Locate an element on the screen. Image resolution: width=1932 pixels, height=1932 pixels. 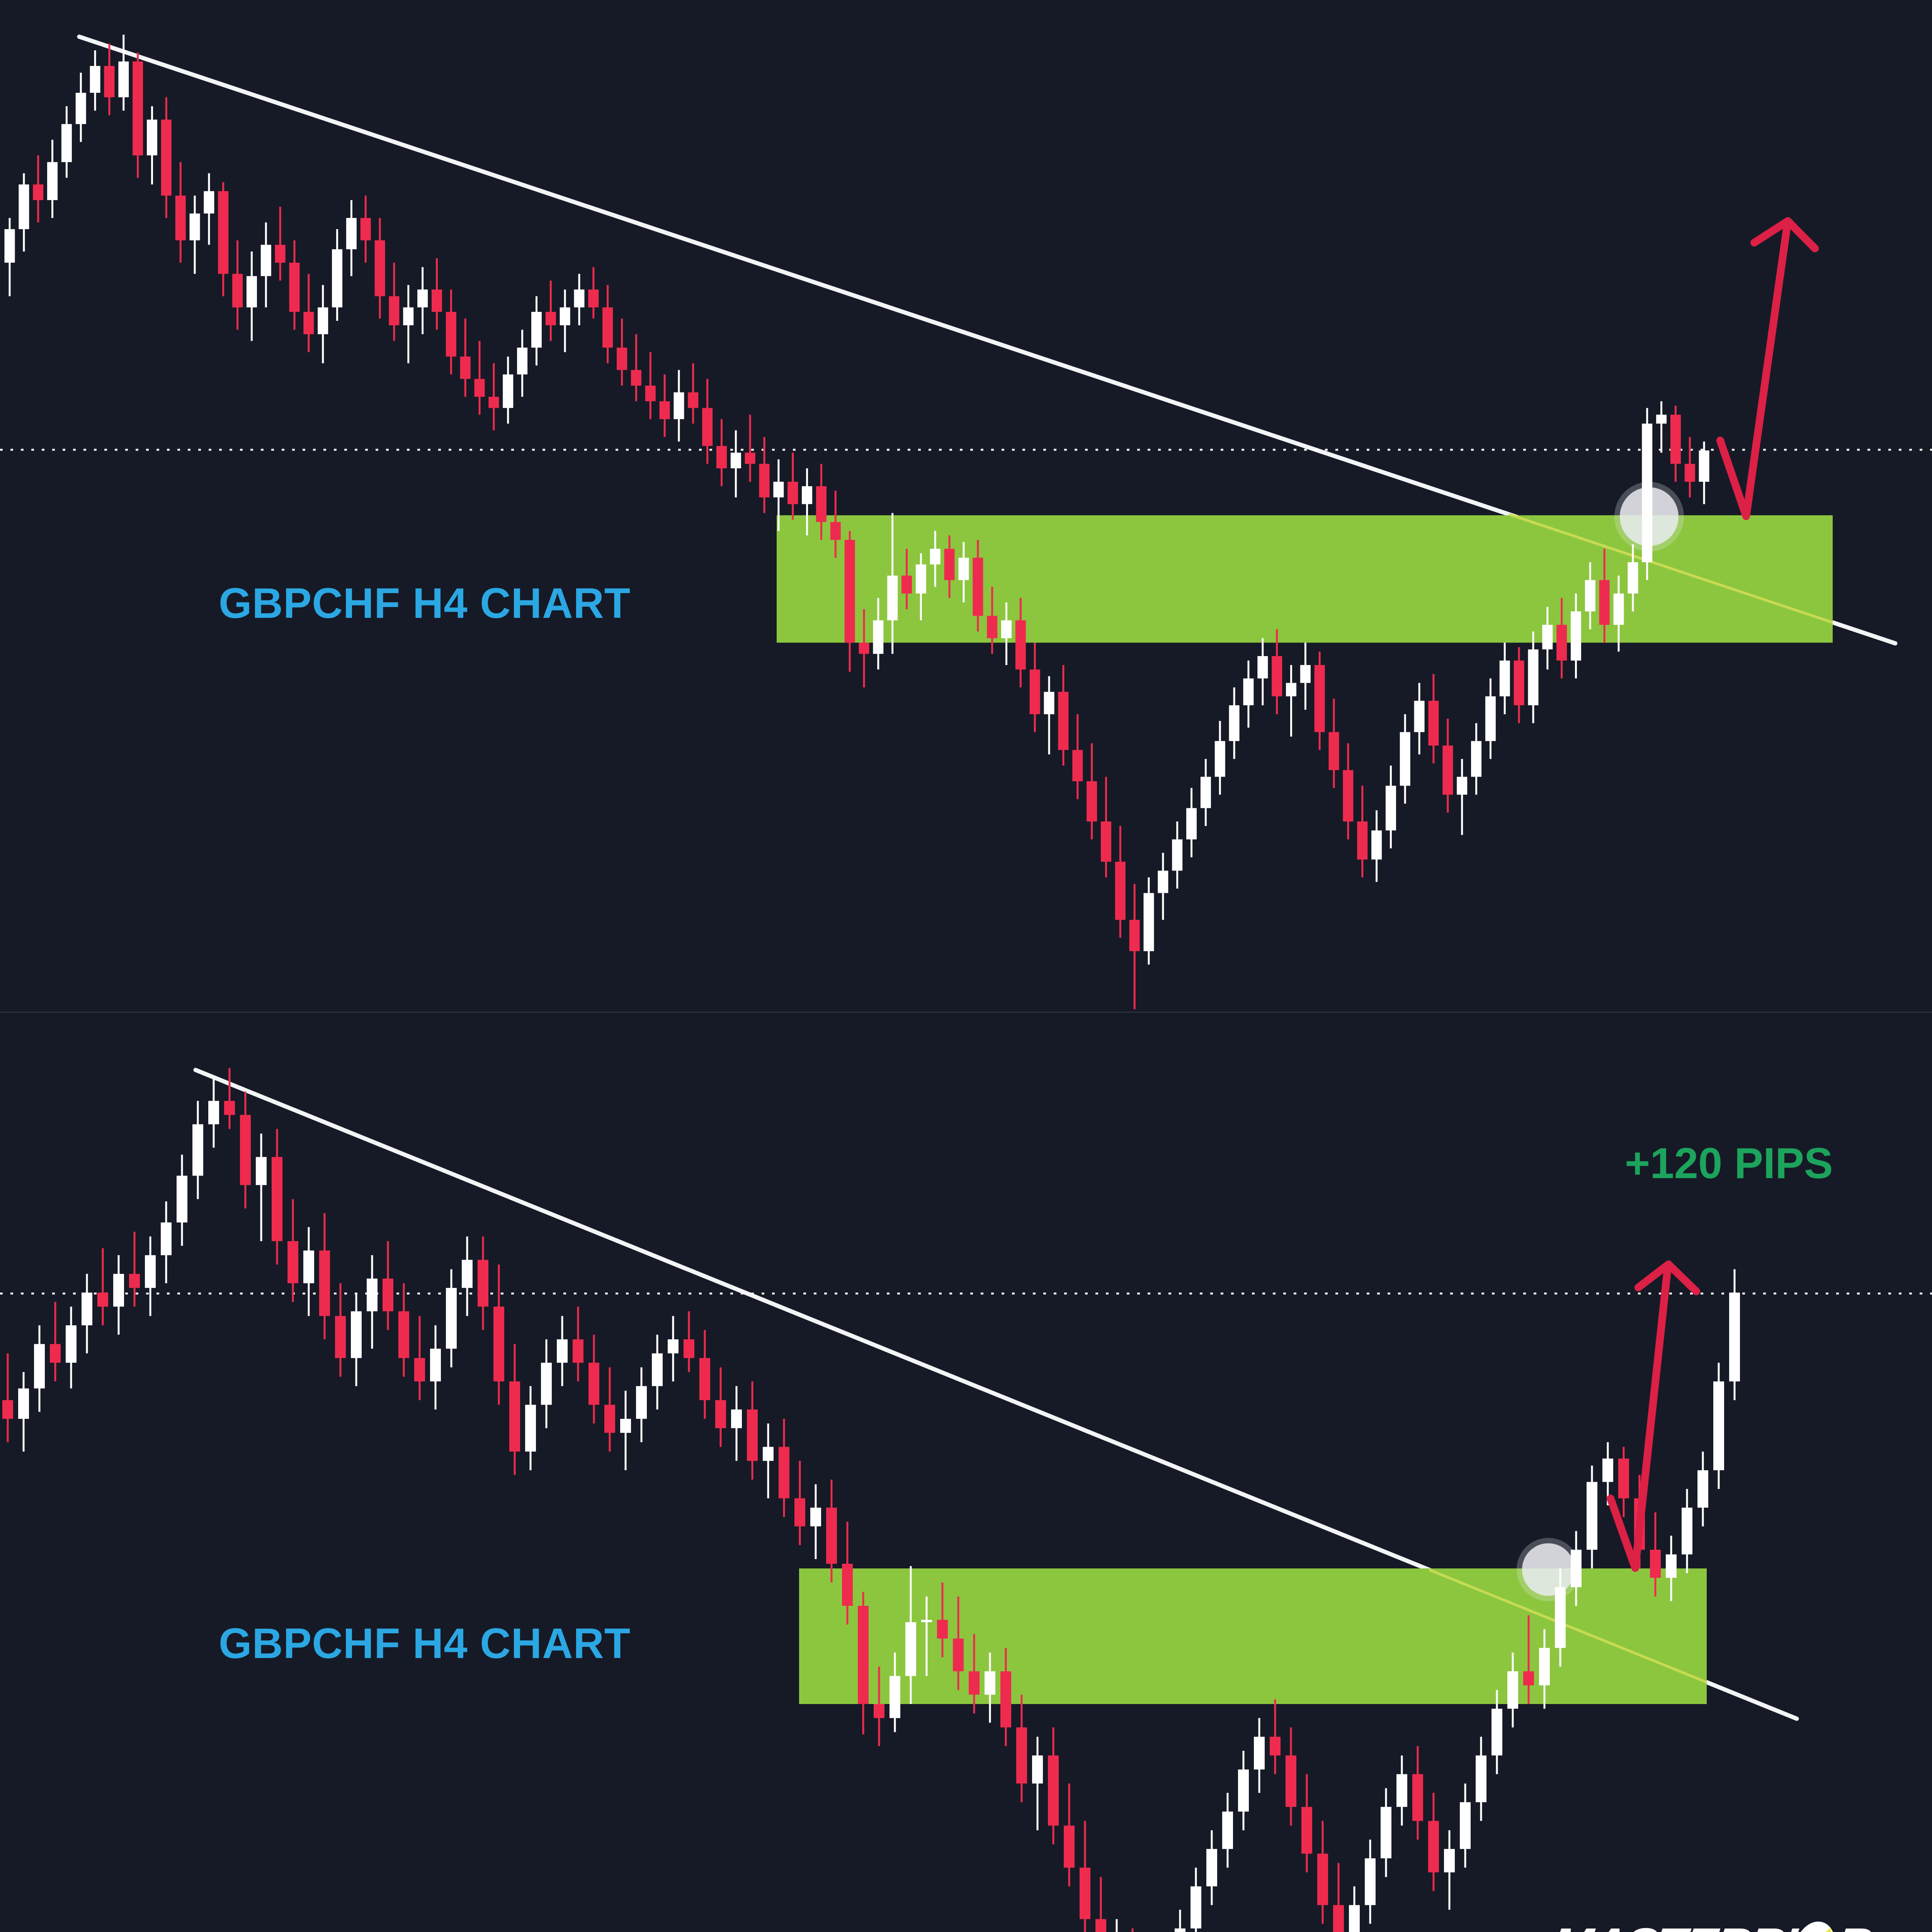
highlight-circle is located at coordinates (1548, 1569).